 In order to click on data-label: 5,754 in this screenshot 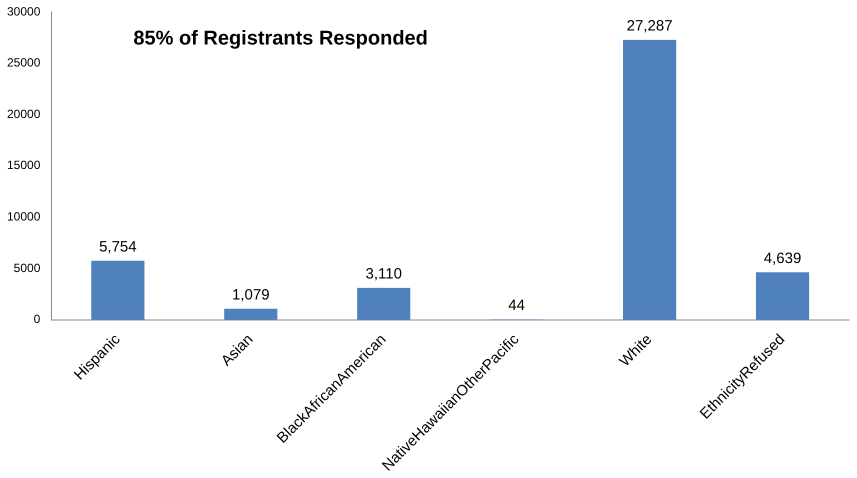, I will do `click(118, 247)`.